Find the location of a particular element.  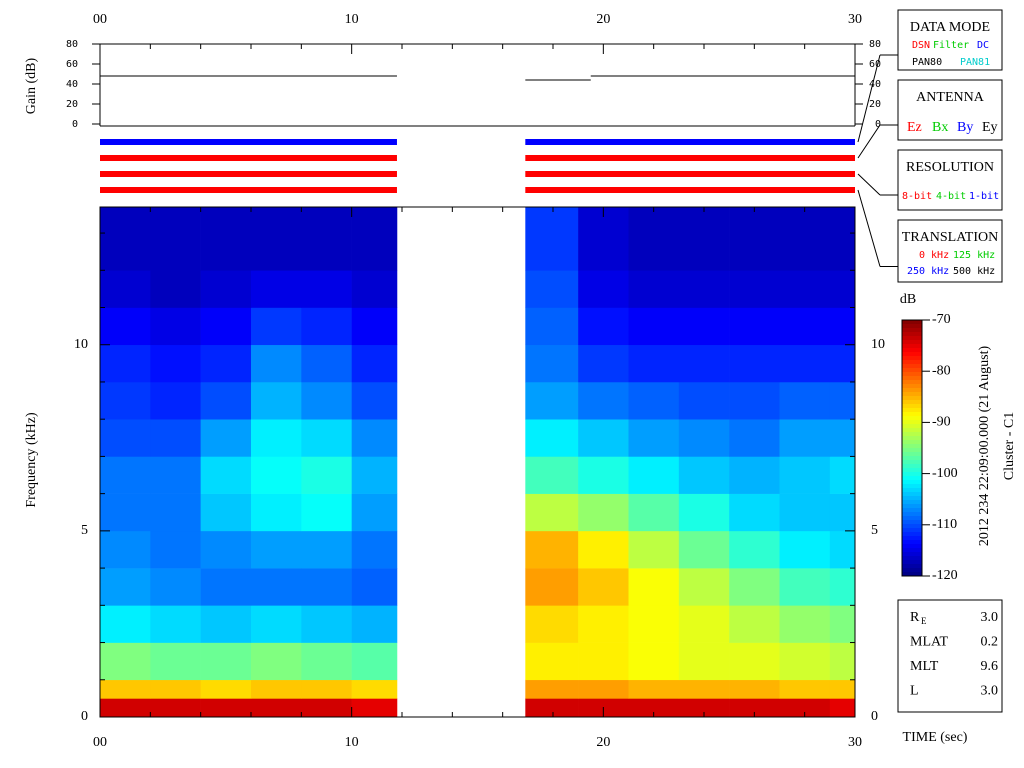

legend-item: Bx is located at coordinates (940, 127).